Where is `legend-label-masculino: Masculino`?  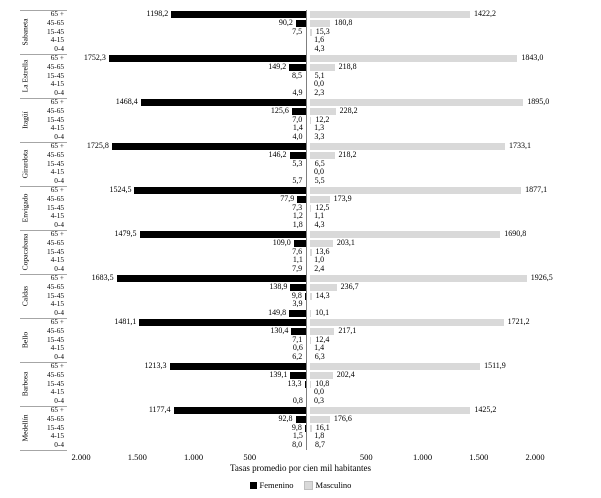
legend-label-masculino: Masculino is located at coordinates (333, 485).